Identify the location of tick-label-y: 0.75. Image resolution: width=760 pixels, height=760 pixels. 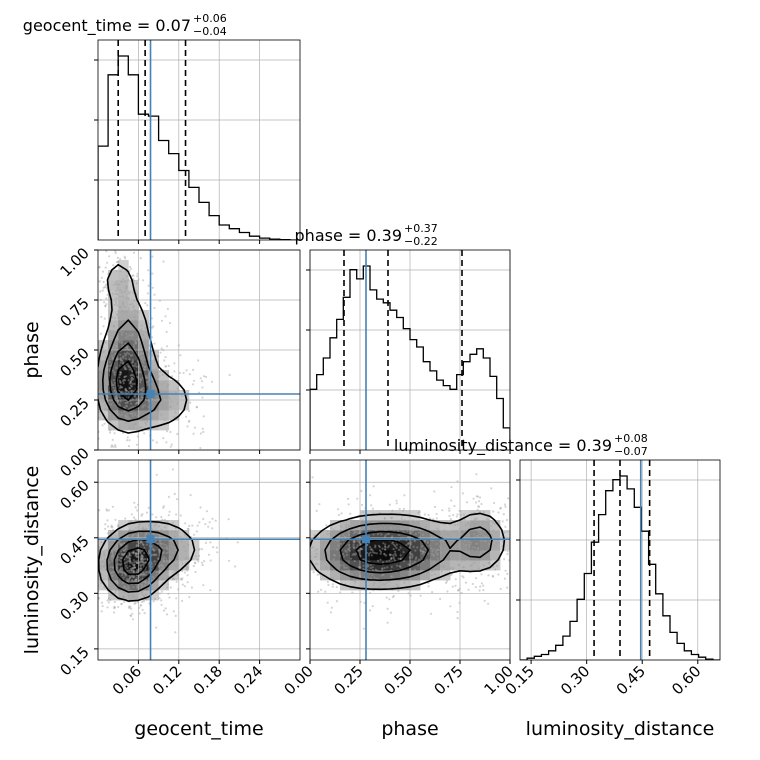
(74, 312).